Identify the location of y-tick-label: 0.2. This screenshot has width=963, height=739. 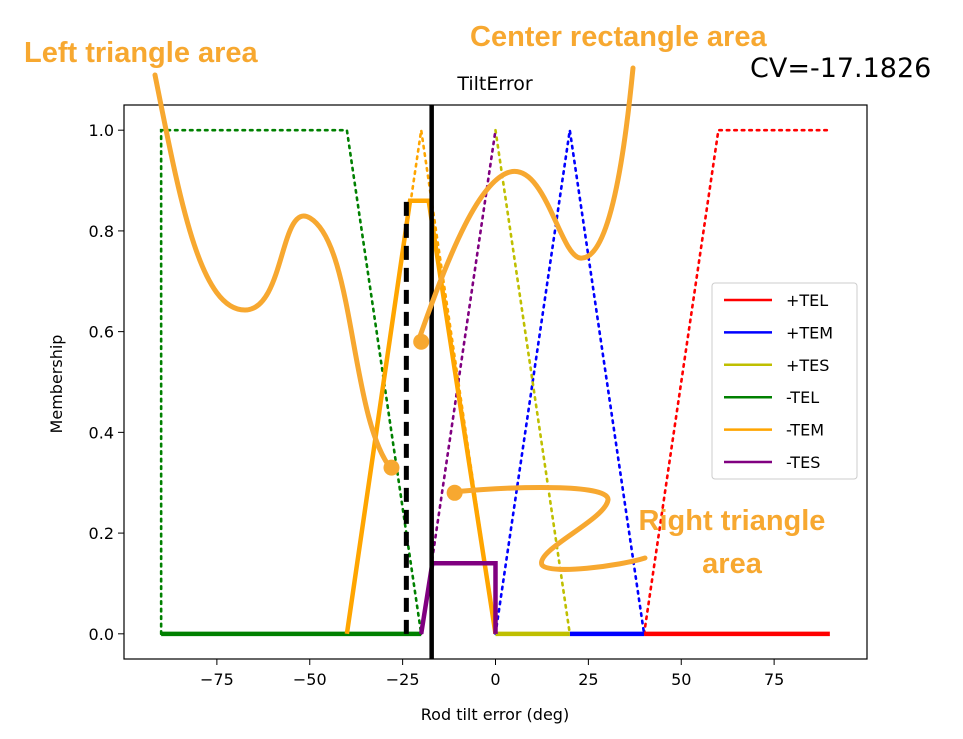
(101, 533).